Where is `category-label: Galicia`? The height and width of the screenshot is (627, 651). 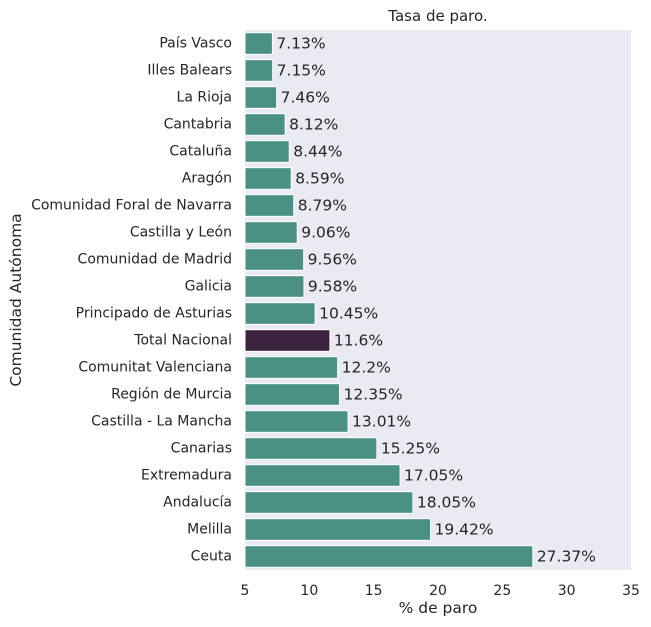 category-label: Galicia is located at coordinates (208, 287).